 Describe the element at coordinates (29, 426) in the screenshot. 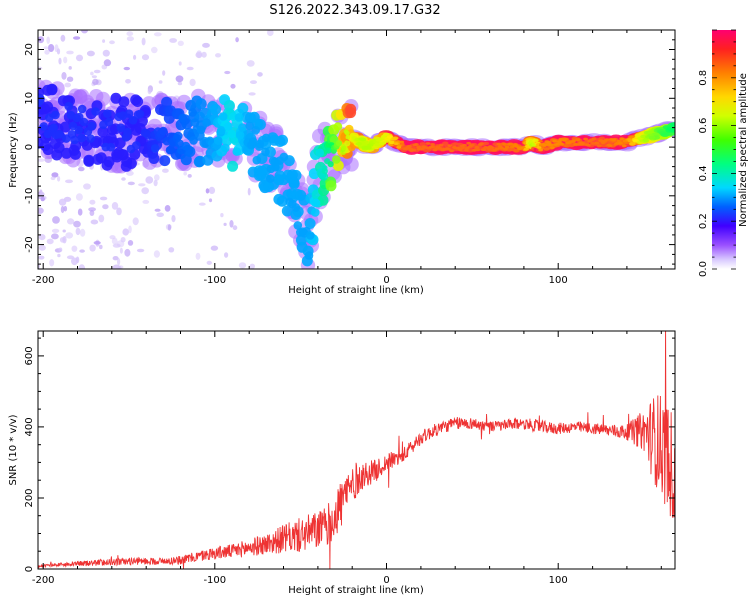

I see `y-tick-label: 400` at that location.